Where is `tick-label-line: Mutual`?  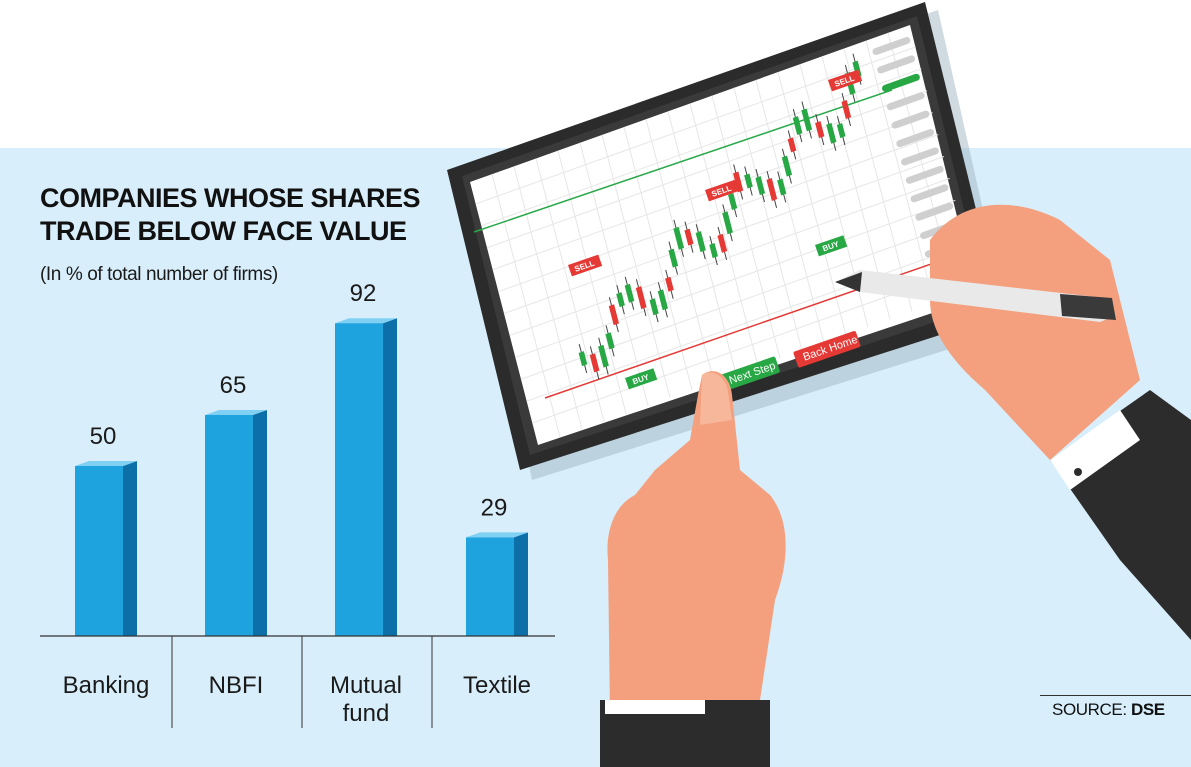
tick-label-line: Mutual is located at coordinates (366, 685).